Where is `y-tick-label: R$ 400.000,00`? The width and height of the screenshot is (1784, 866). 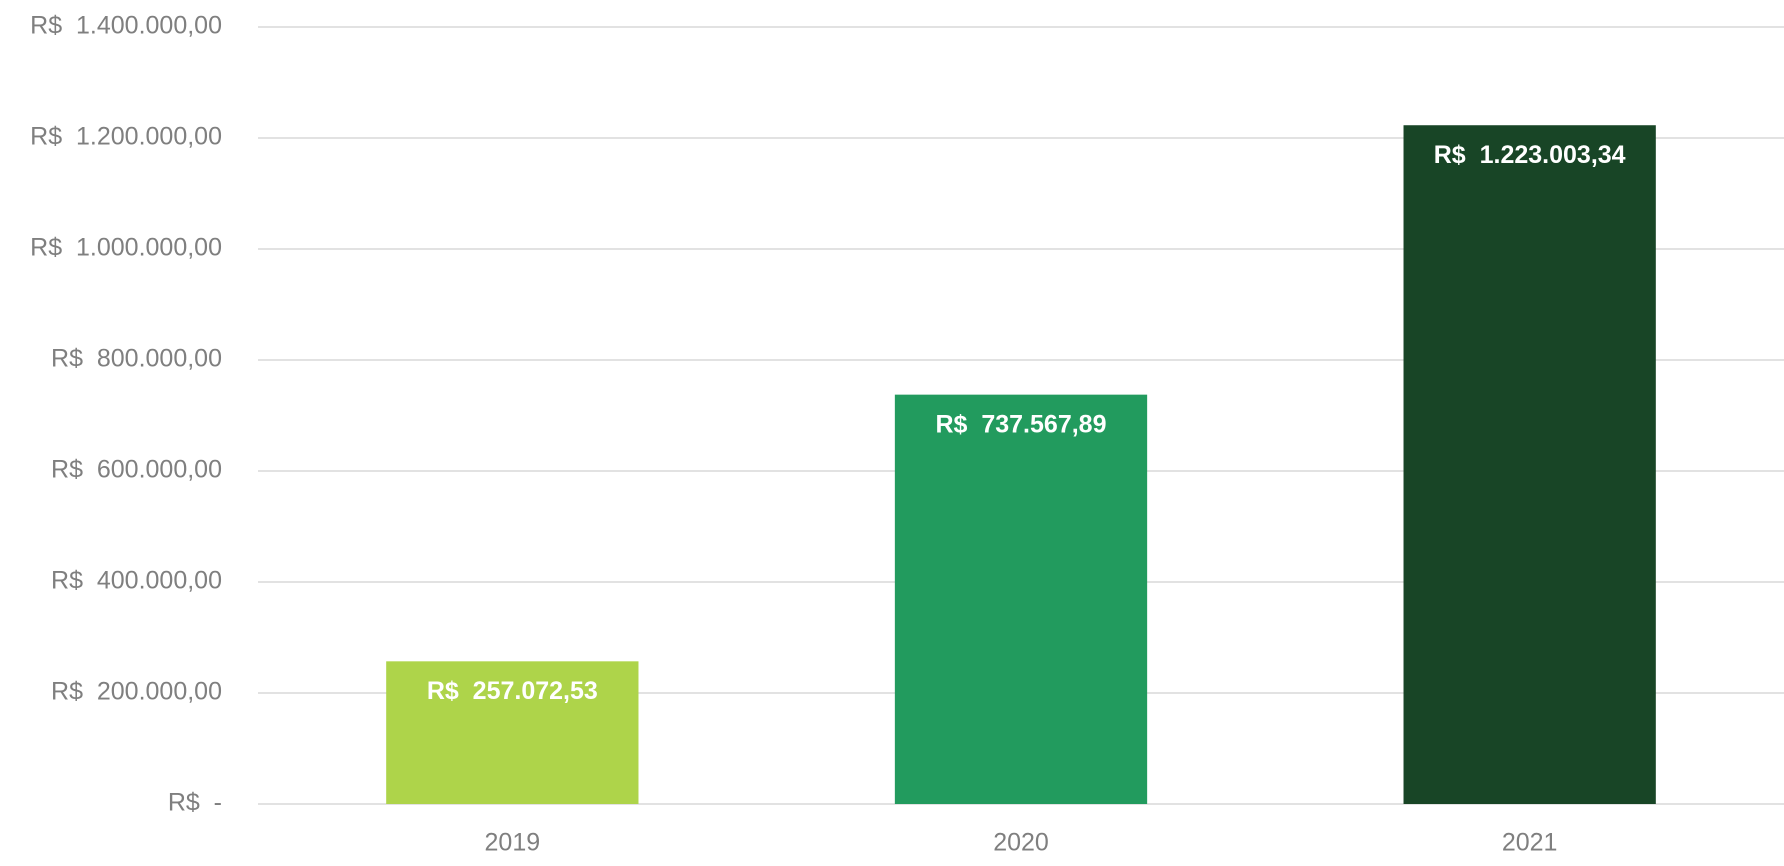
y-tick-label: R$ 400.000,00 is located at coordinates (136, 581).